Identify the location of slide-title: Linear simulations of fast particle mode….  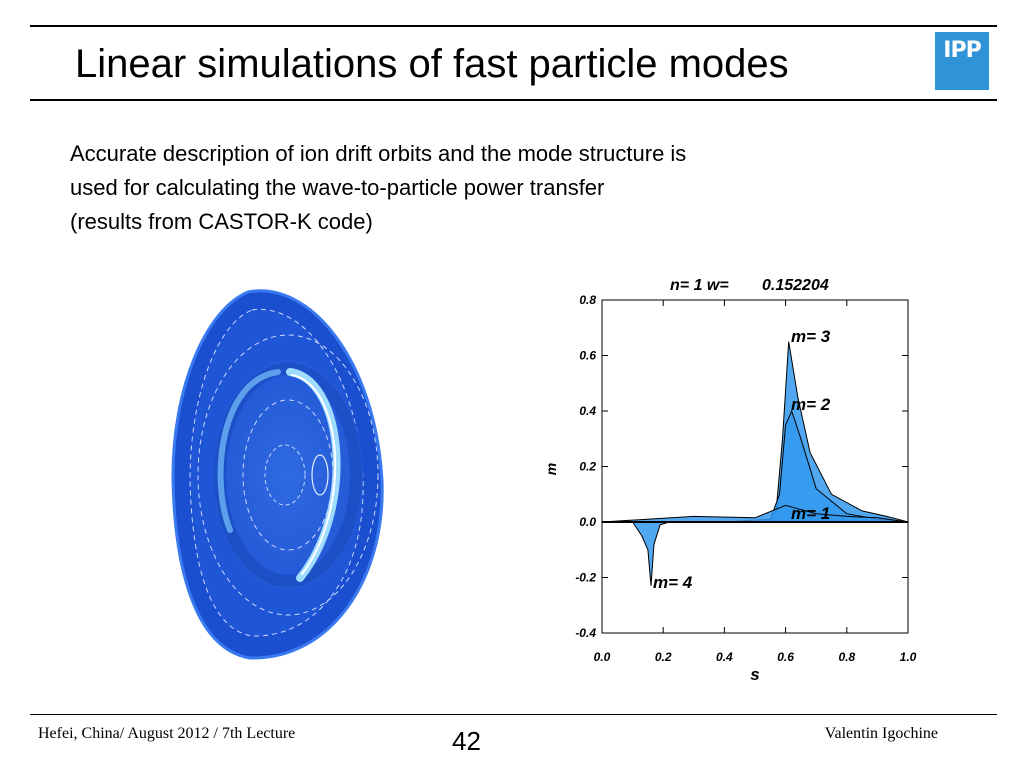
(432, 64).